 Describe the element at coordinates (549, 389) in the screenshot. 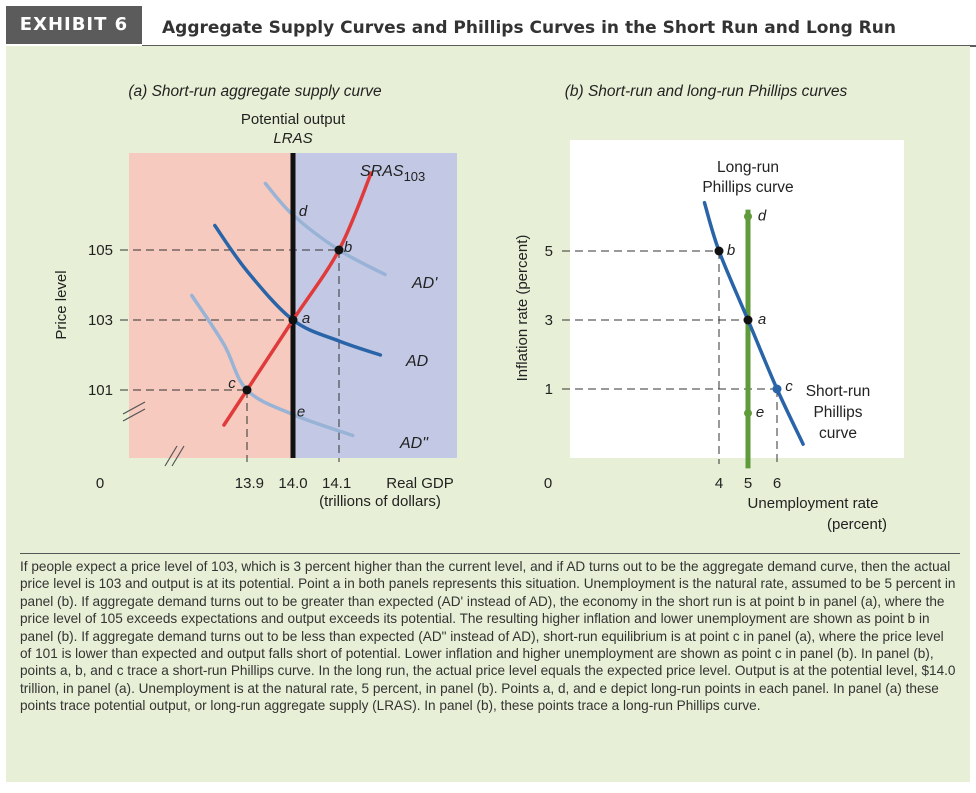

I see `y-tick-label-b: 1` at that location.